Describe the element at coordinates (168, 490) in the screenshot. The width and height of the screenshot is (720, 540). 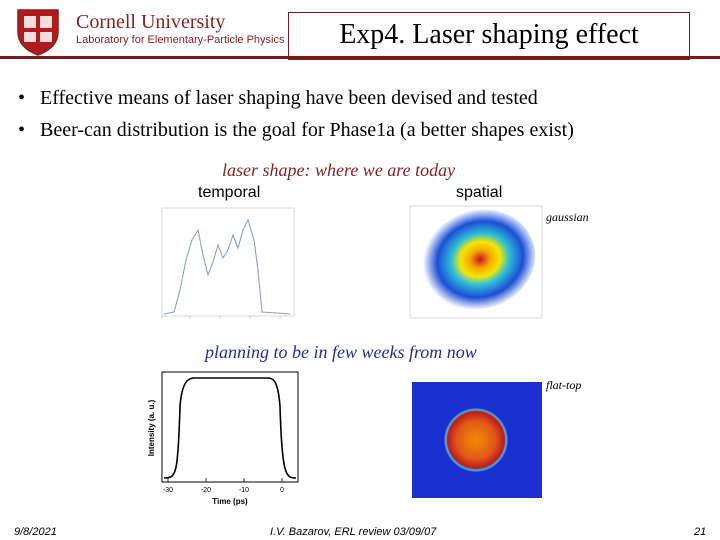
I see `x-tick-label: -30` at that location.